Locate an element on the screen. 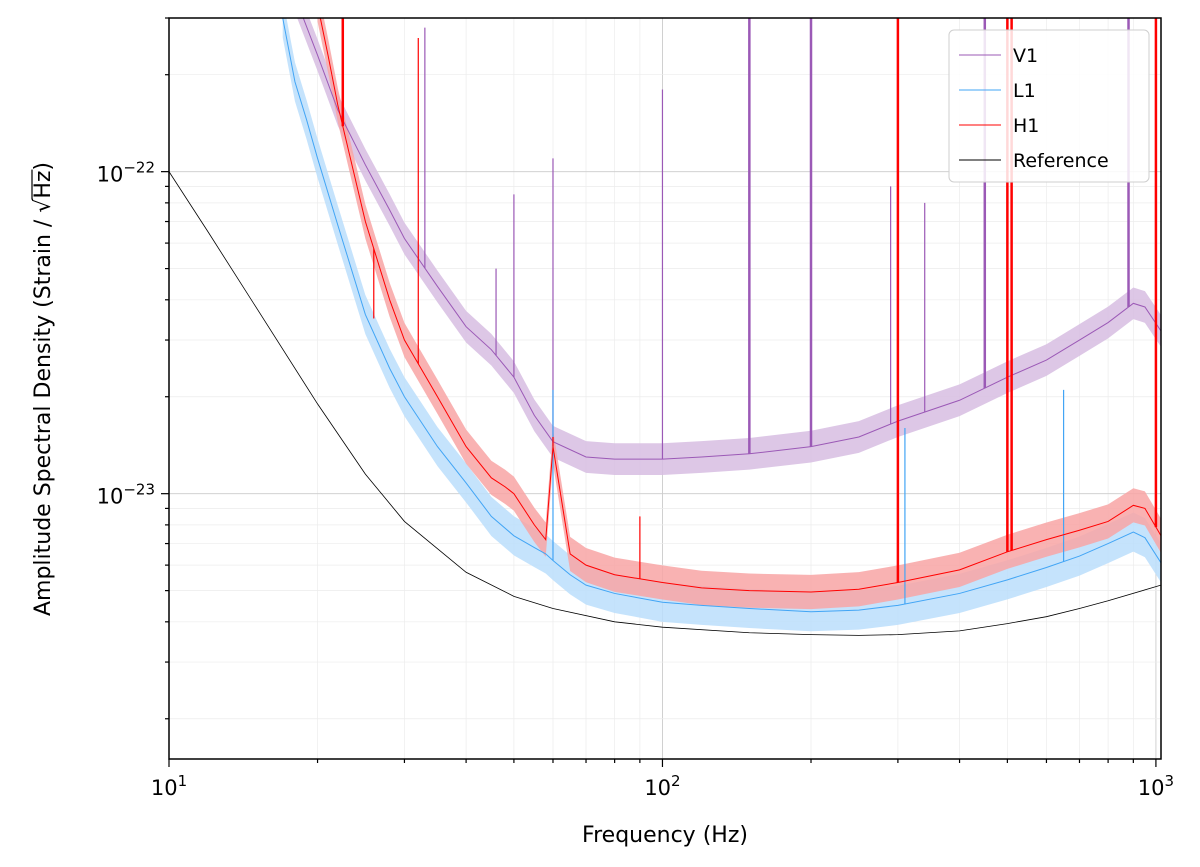  y-axis-label-radicand: Hz is located at coordinates (43, 185).